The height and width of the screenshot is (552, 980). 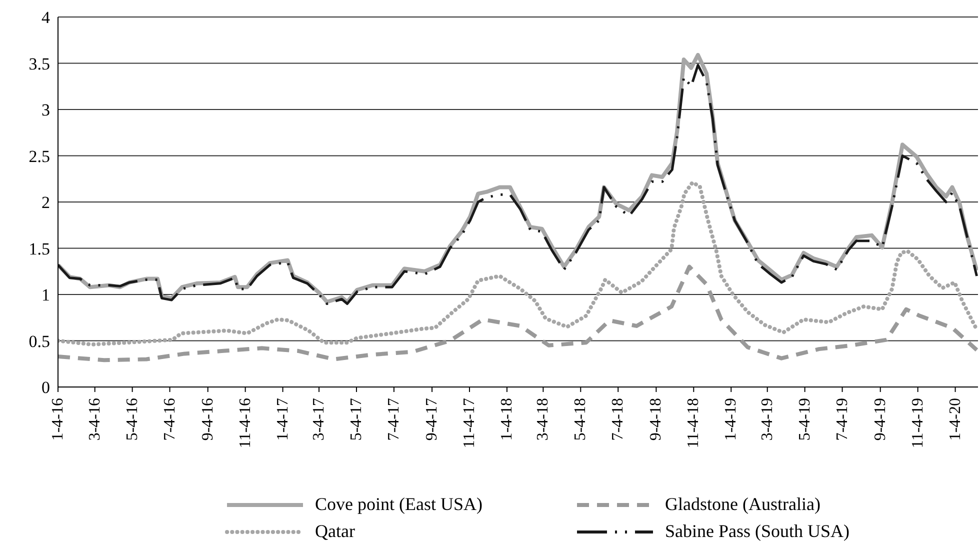 I want to click on legend-label: Cove point (East USA), so click(x=398, y=504).